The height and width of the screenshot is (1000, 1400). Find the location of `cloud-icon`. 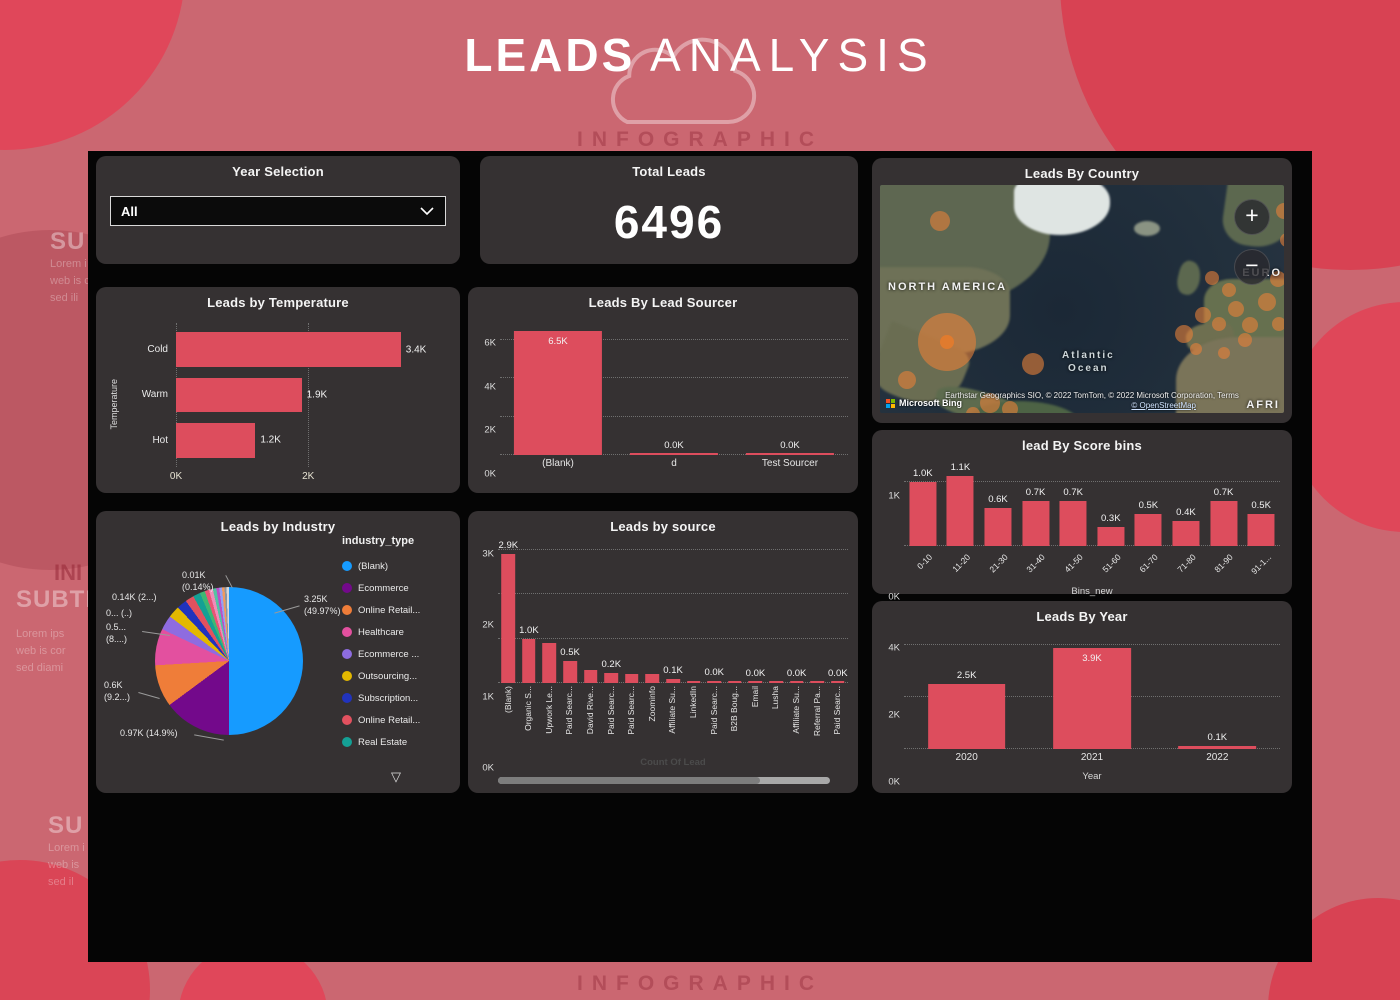

cloud-icon is located at coordinates (683, 81).